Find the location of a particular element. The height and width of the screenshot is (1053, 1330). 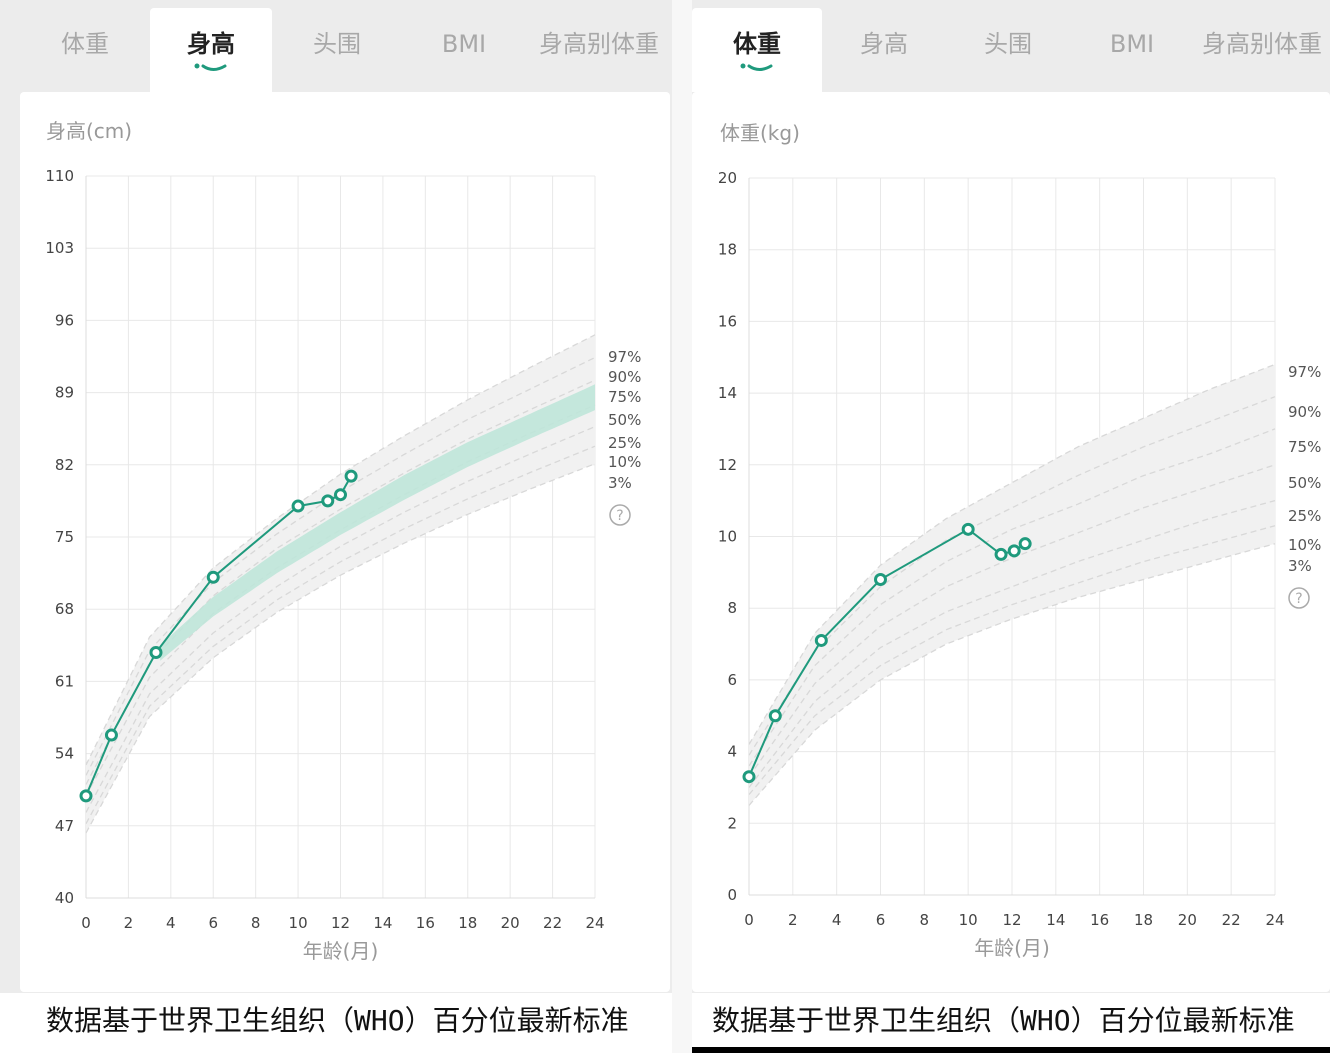

y-tick-label: 6 is located at coordinates (732, 680).